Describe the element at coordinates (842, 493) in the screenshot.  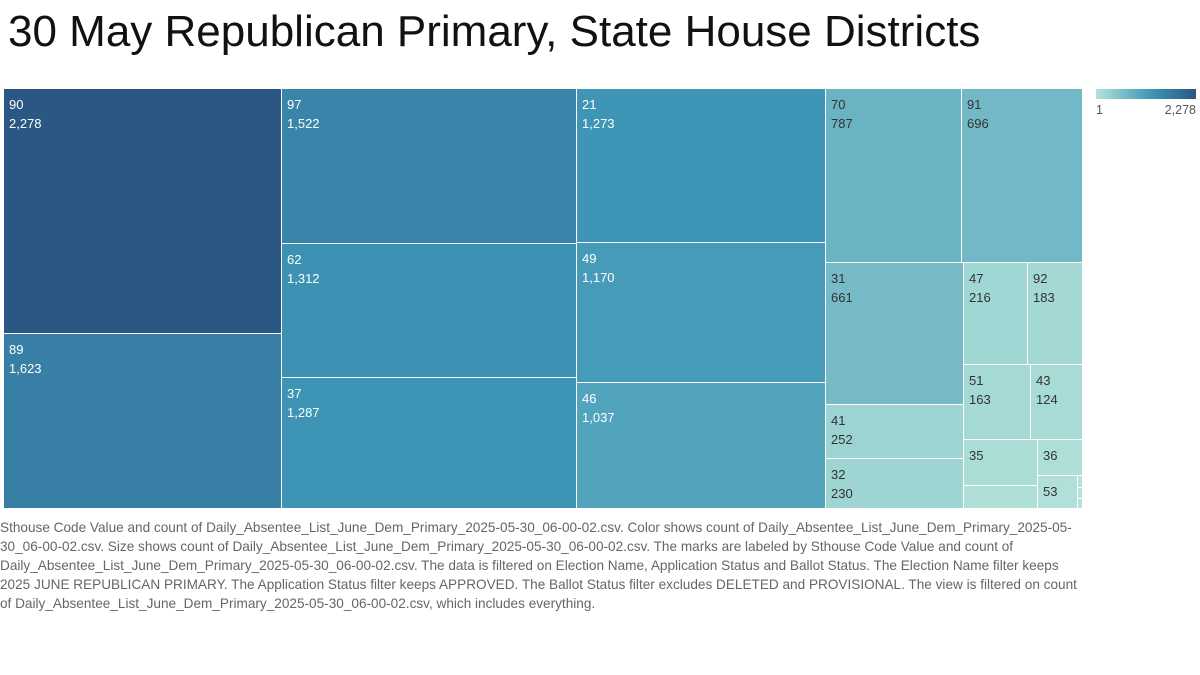
I see `tile-value: 230` at that location.